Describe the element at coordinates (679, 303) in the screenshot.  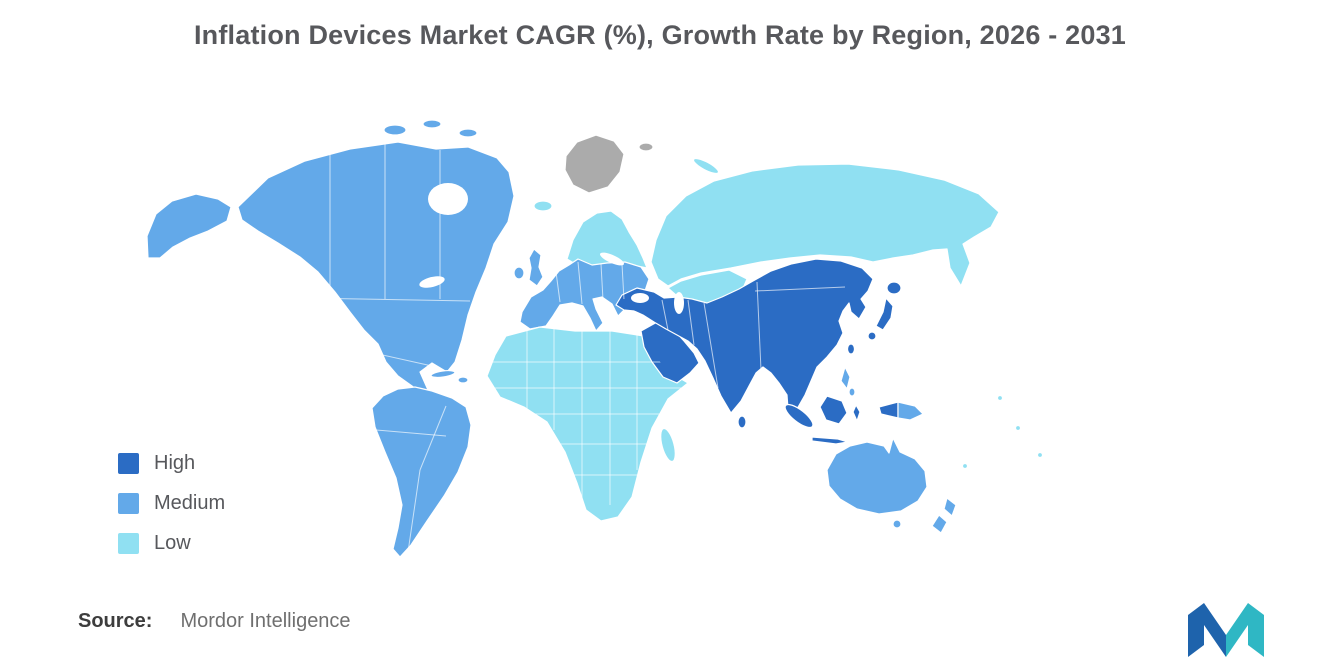
I see `caspian-sea` at that location.